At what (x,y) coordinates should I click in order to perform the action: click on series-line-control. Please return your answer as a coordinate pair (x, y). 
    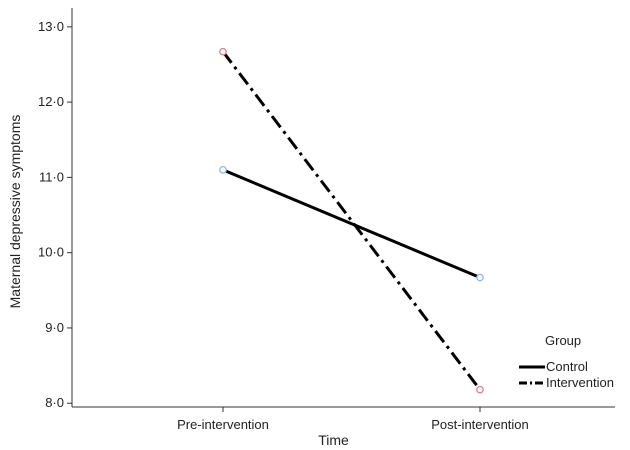
    Looking at the image, I should click on (351, 223).